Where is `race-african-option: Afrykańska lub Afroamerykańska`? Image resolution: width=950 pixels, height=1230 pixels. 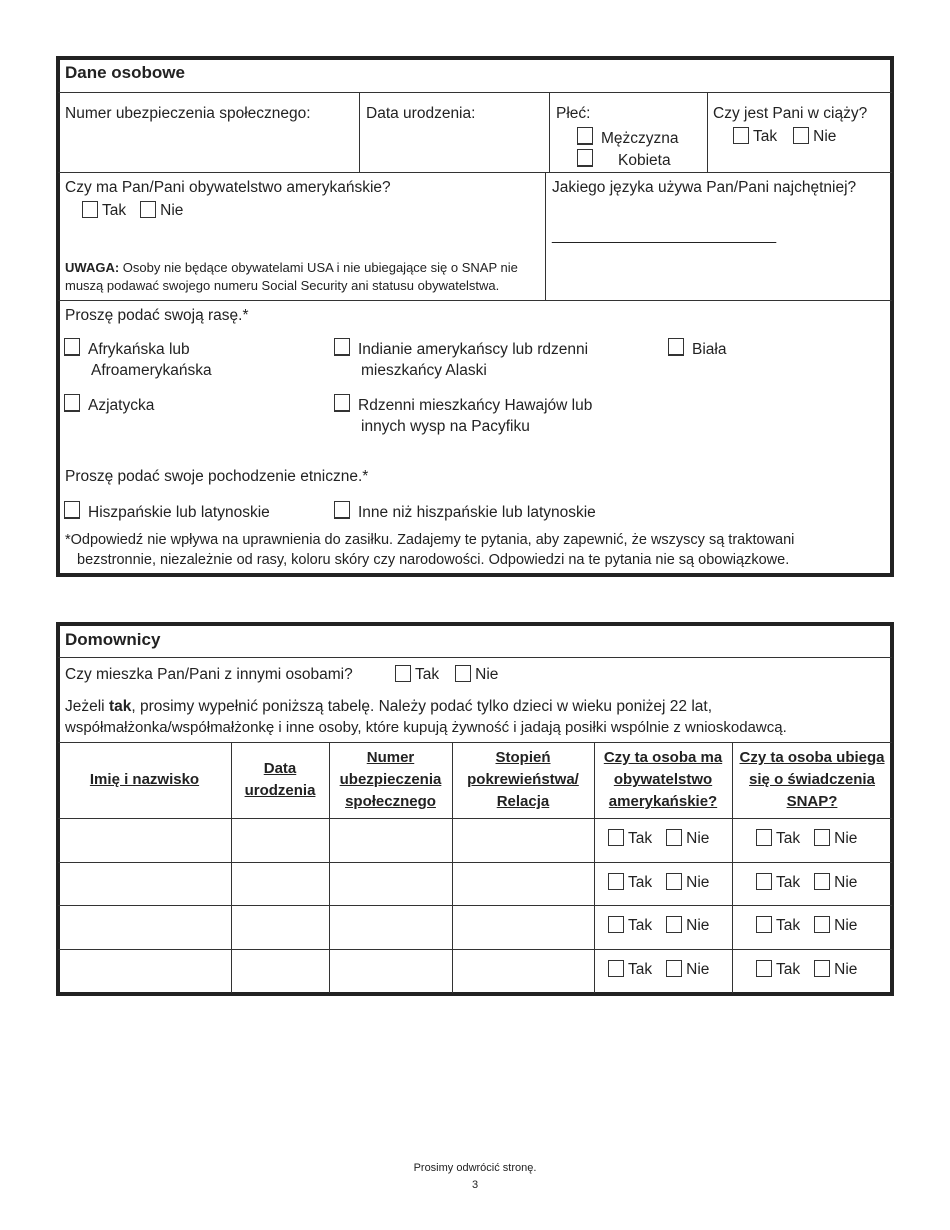 race-african-option: Afrykańska lub Afroamerykańska is located at coordinates (138, 359).